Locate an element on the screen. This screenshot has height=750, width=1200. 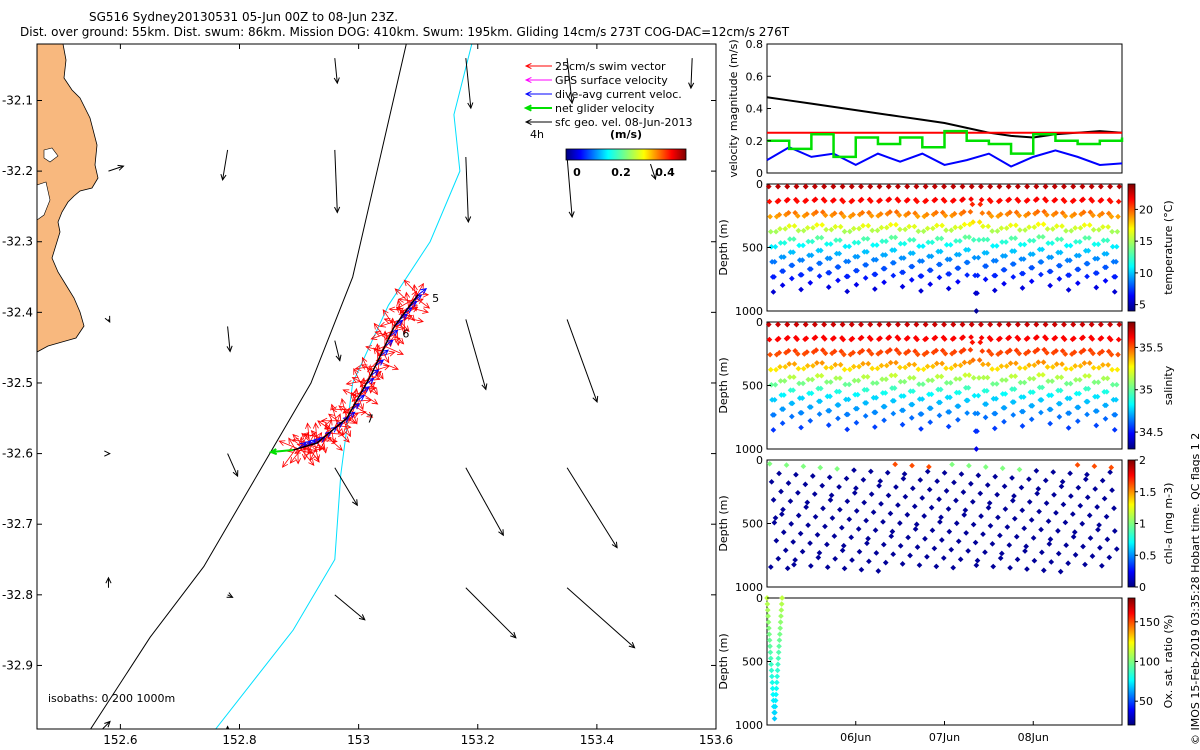
dac-vector-head is located at coordinates (346, 419).